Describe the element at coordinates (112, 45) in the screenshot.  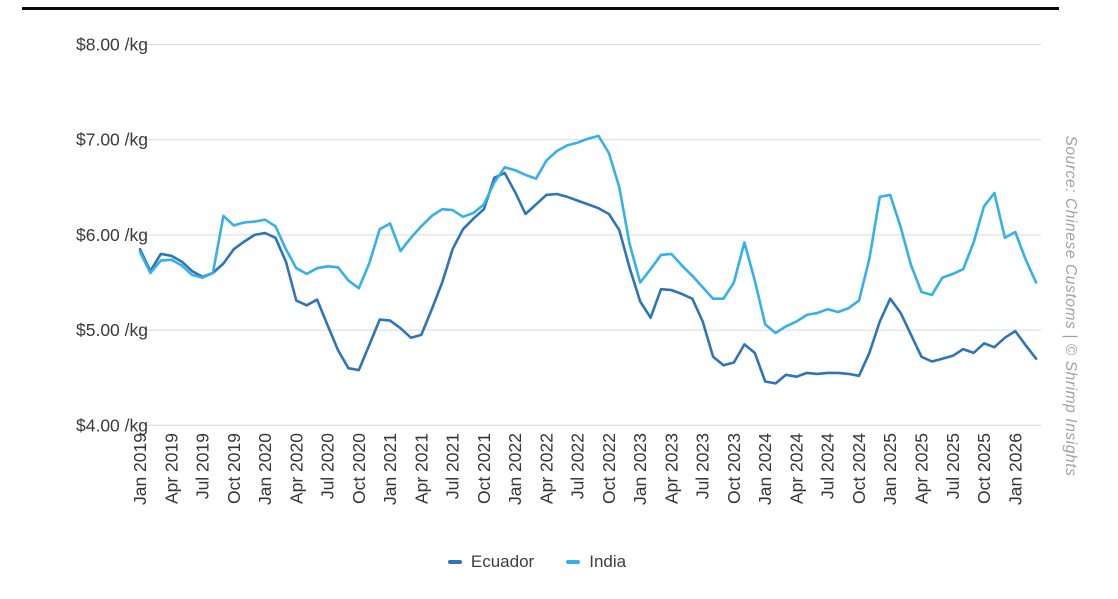
I see `y-tick-label: $8.00 /kg` at that location.